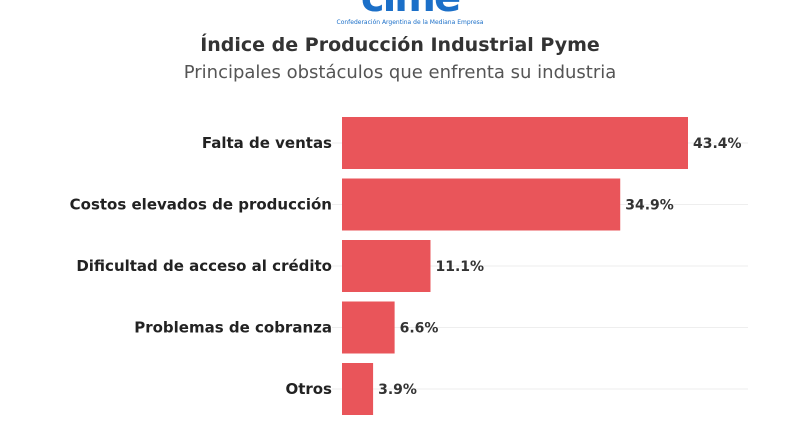  I want to click on logo-mark: cime, so click(410, 8).